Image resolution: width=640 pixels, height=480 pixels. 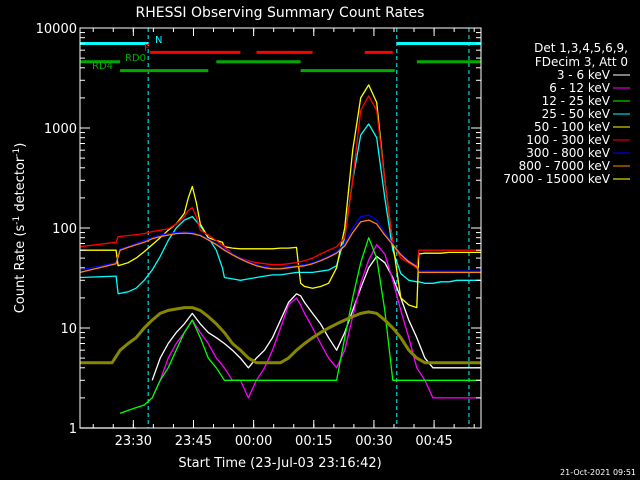 I want to click on flag-label-rd0: RD0, so click(x=135, y=58).